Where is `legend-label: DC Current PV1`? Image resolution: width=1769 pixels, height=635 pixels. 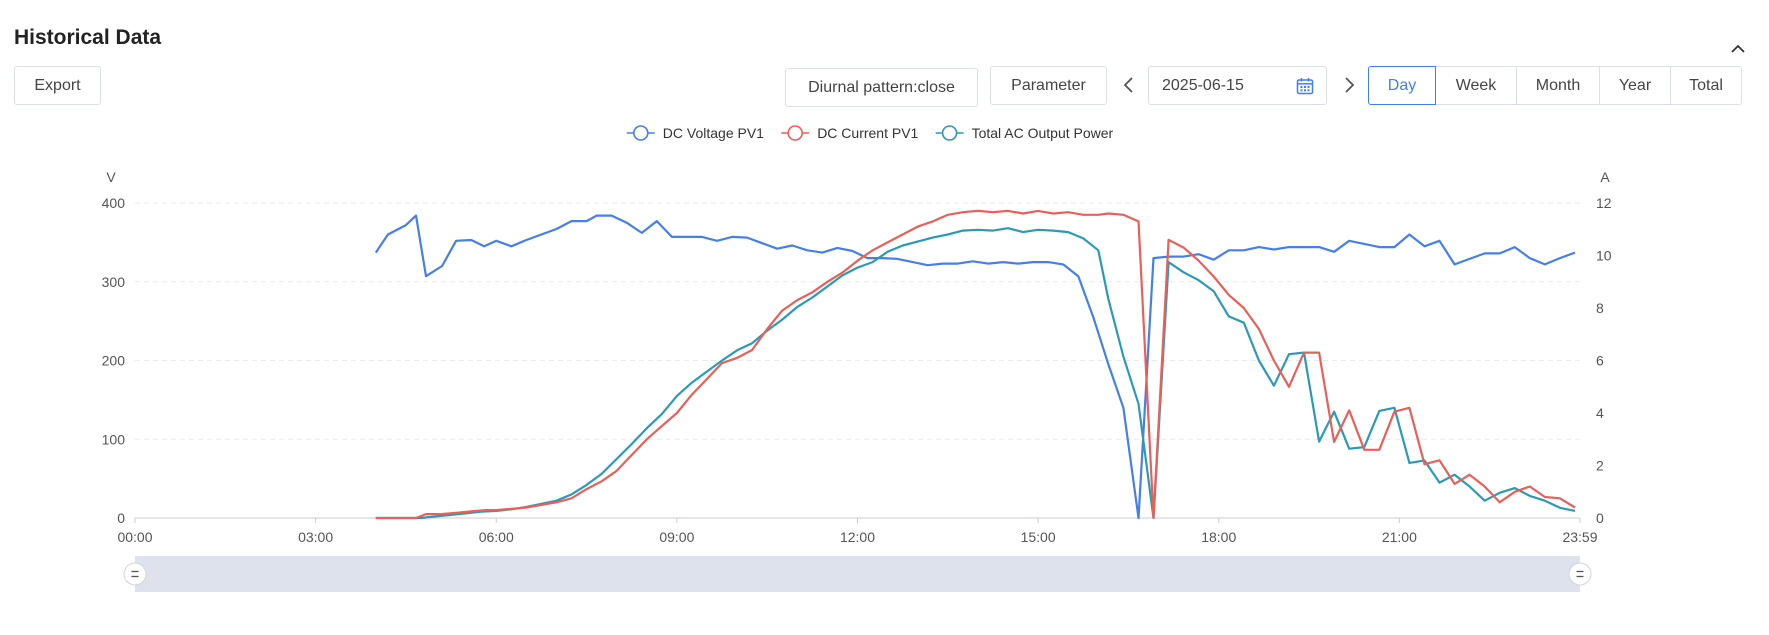 legend-label: DC Current PV1 is located at coordinates (867, 133).